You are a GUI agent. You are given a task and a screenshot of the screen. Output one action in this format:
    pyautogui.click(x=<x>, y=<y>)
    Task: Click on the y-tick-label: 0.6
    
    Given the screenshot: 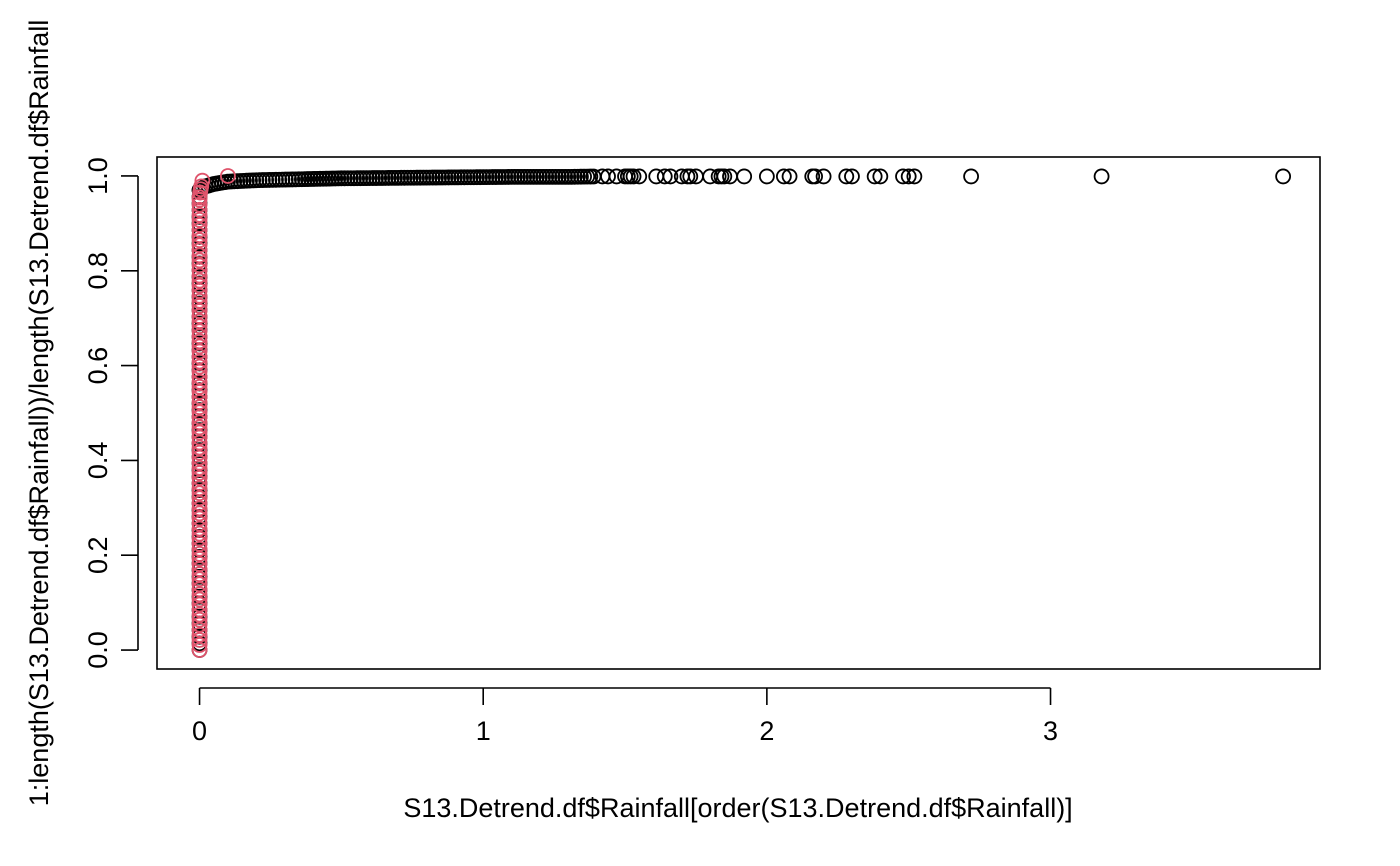 What is the action you would take?
    pyautogui.click(x=98, y=366)
    